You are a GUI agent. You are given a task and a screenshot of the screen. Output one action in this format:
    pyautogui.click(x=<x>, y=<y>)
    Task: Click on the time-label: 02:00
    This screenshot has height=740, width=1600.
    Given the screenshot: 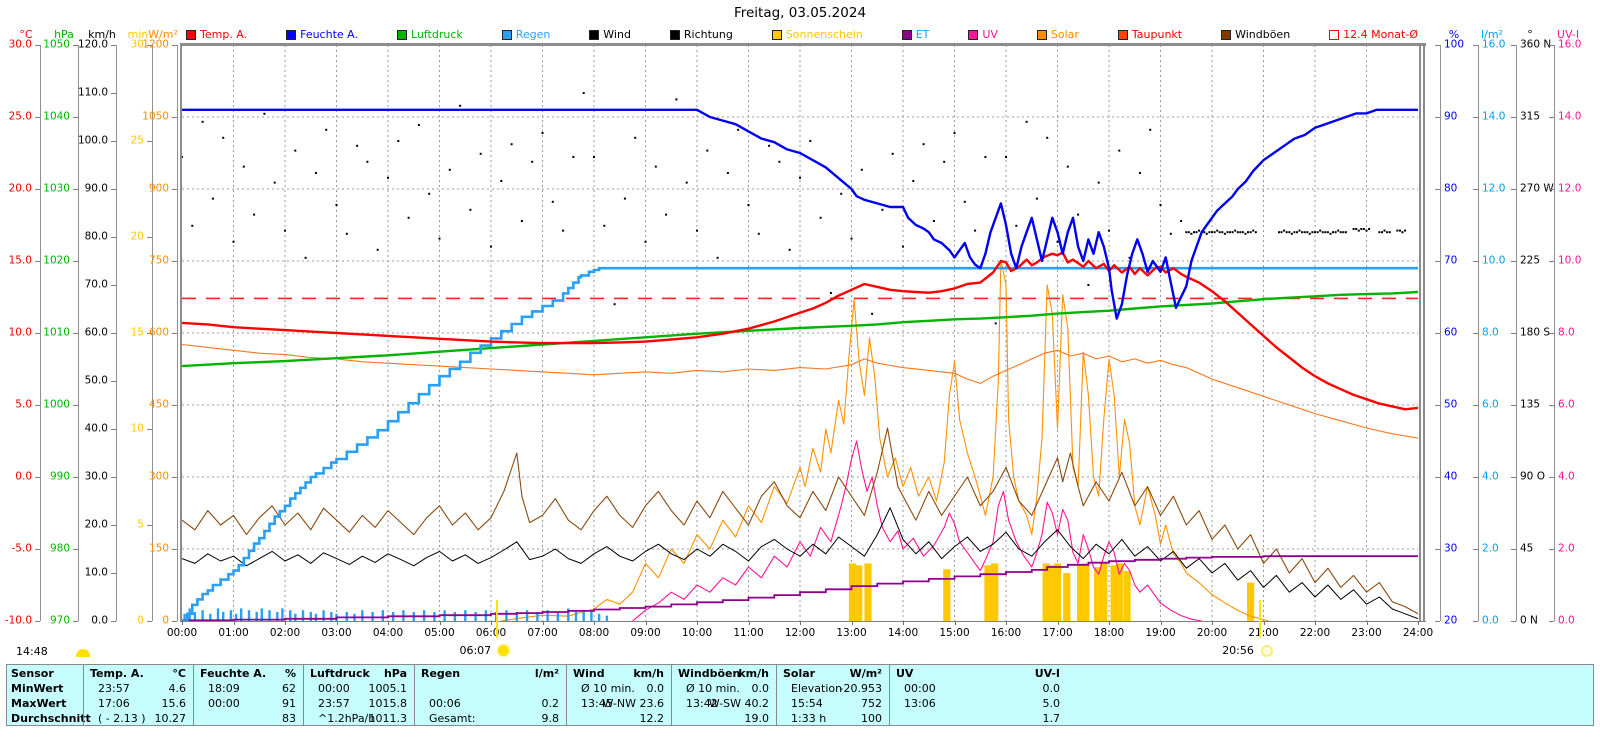 What is the action you would take?
    pyautogui.click(x=285, y=633)
    